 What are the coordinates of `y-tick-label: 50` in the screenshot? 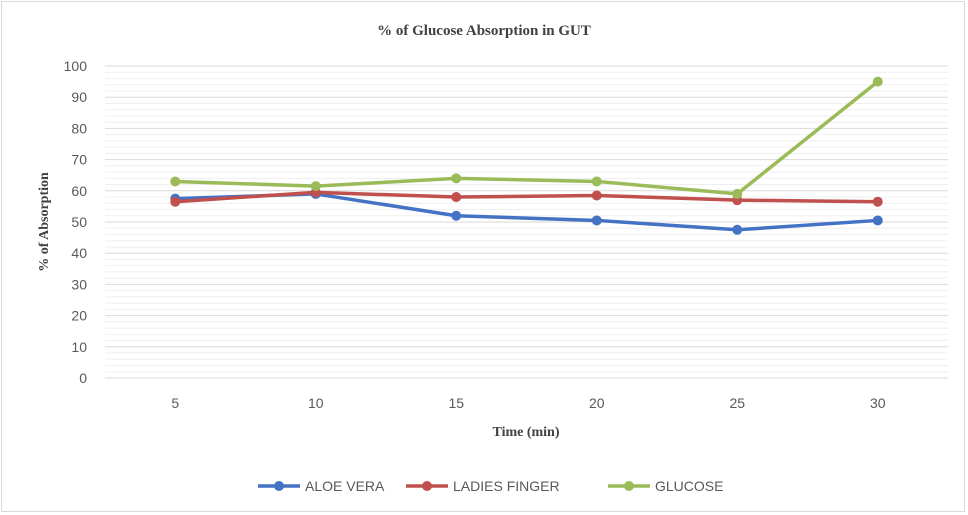 It's located at (79, 222).